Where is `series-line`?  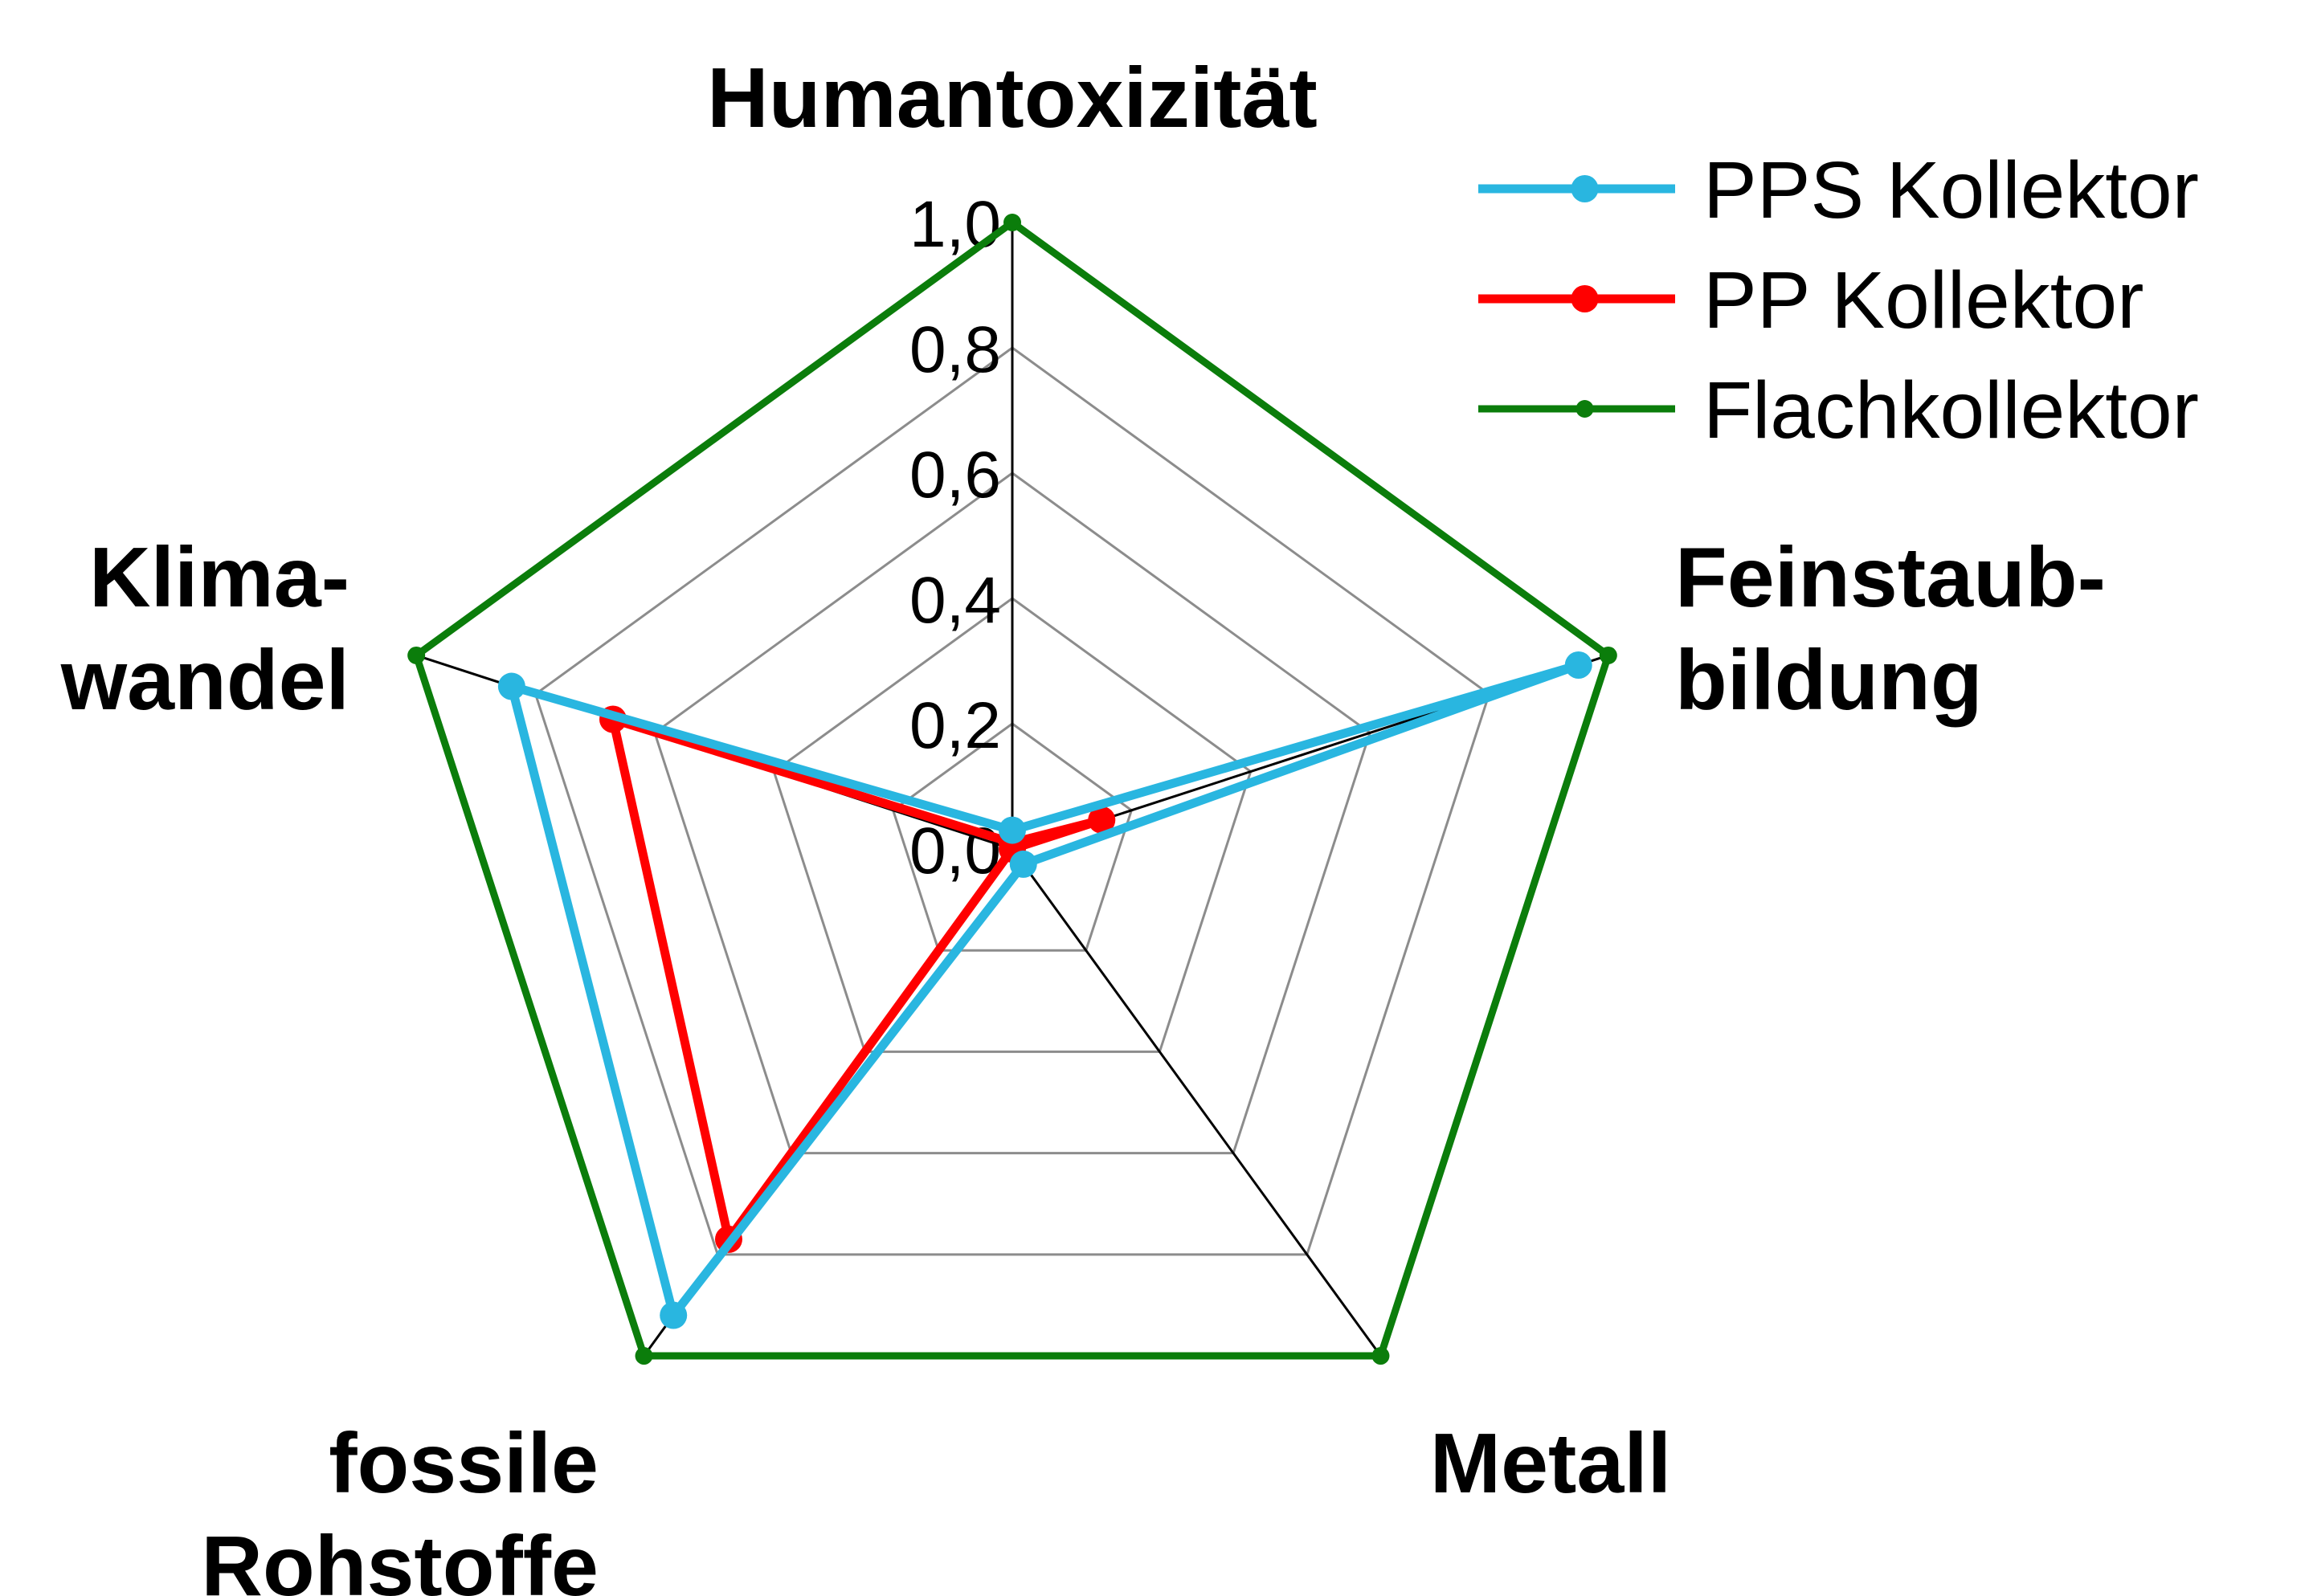
series-line is located at coordinates (857, 979).